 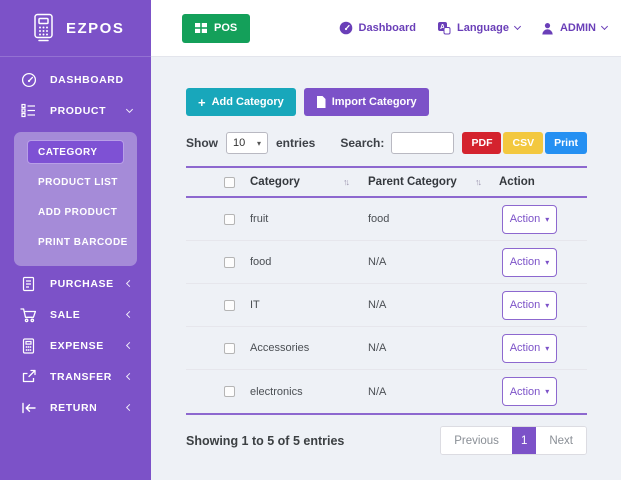 I want to click on sidebar-item-expense: EXPENSE, so click(x=75, y=345).